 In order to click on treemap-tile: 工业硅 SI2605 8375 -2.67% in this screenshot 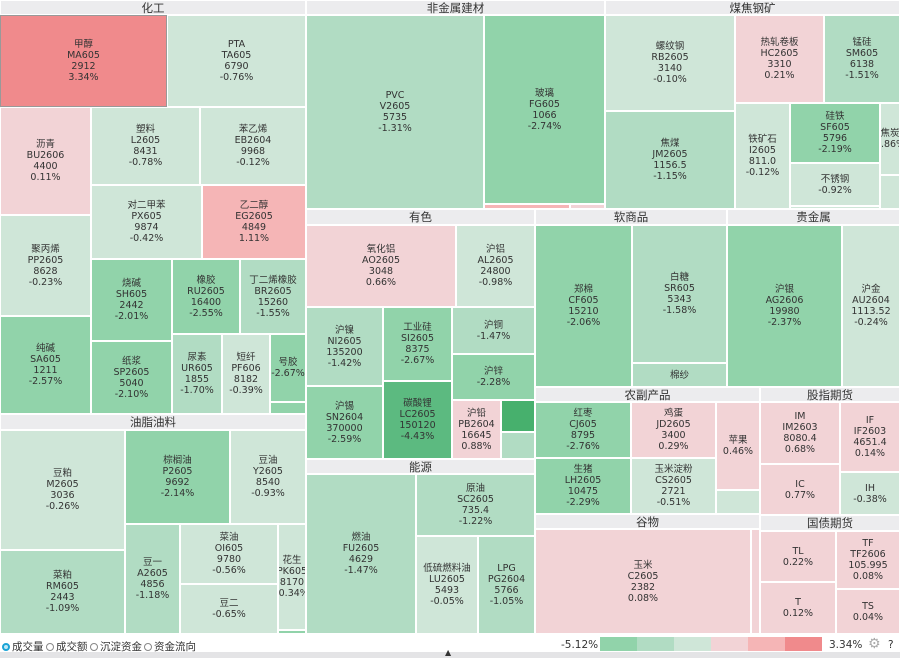, I will do `click(417, 344)`.